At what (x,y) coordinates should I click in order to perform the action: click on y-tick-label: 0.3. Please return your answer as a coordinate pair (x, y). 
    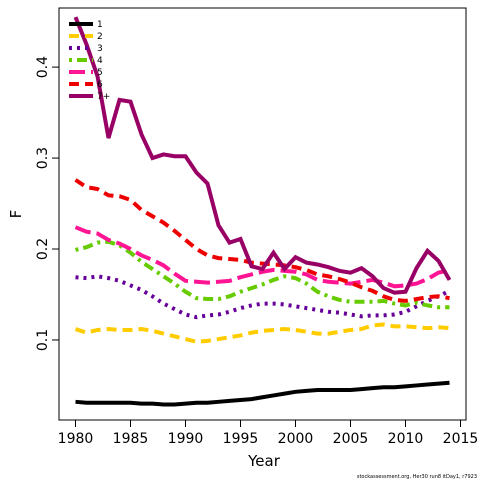
    Looking at the image, I should click on (43, 158).